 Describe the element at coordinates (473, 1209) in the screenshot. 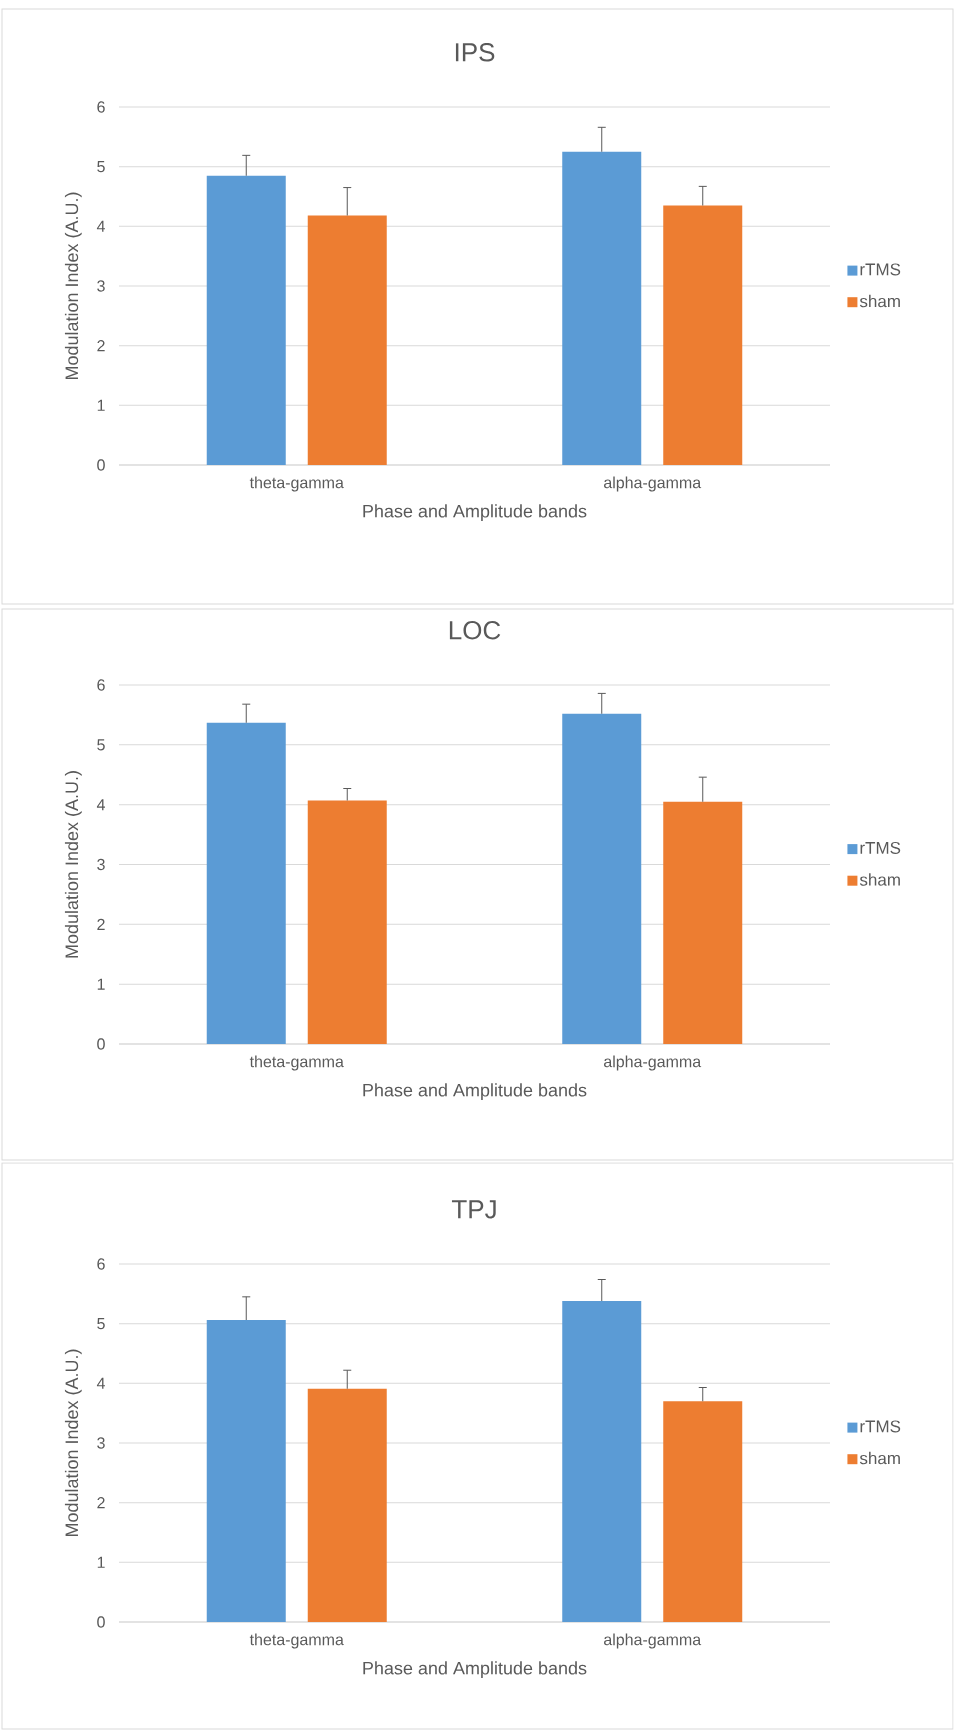

I see `chart-title: TPJ` at that location.